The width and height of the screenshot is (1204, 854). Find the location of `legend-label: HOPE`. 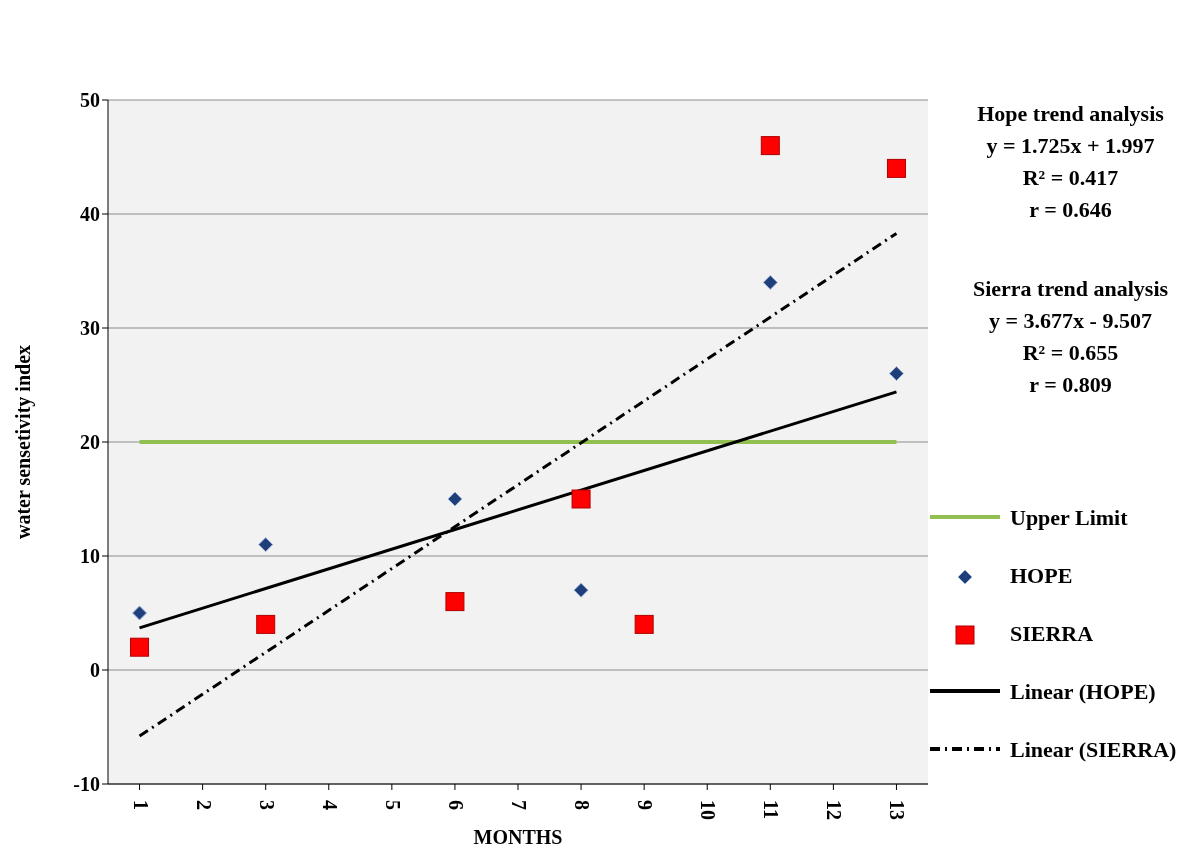

legend-label: HOPE is located at coordinates (1042, 576).